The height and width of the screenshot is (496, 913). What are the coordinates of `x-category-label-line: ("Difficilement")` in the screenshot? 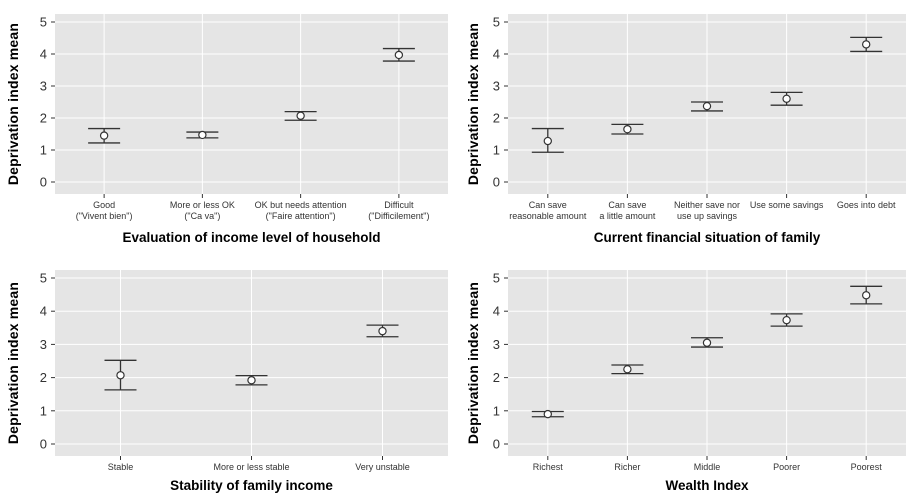 It's located at (398, 216).